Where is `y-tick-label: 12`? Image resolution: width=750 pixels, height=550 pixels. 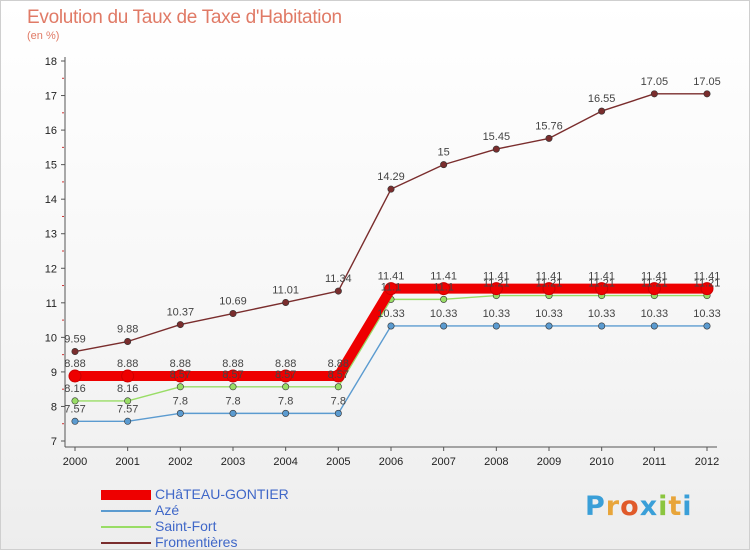
y-tick-label: 12 is located at coordinates (51, 269).